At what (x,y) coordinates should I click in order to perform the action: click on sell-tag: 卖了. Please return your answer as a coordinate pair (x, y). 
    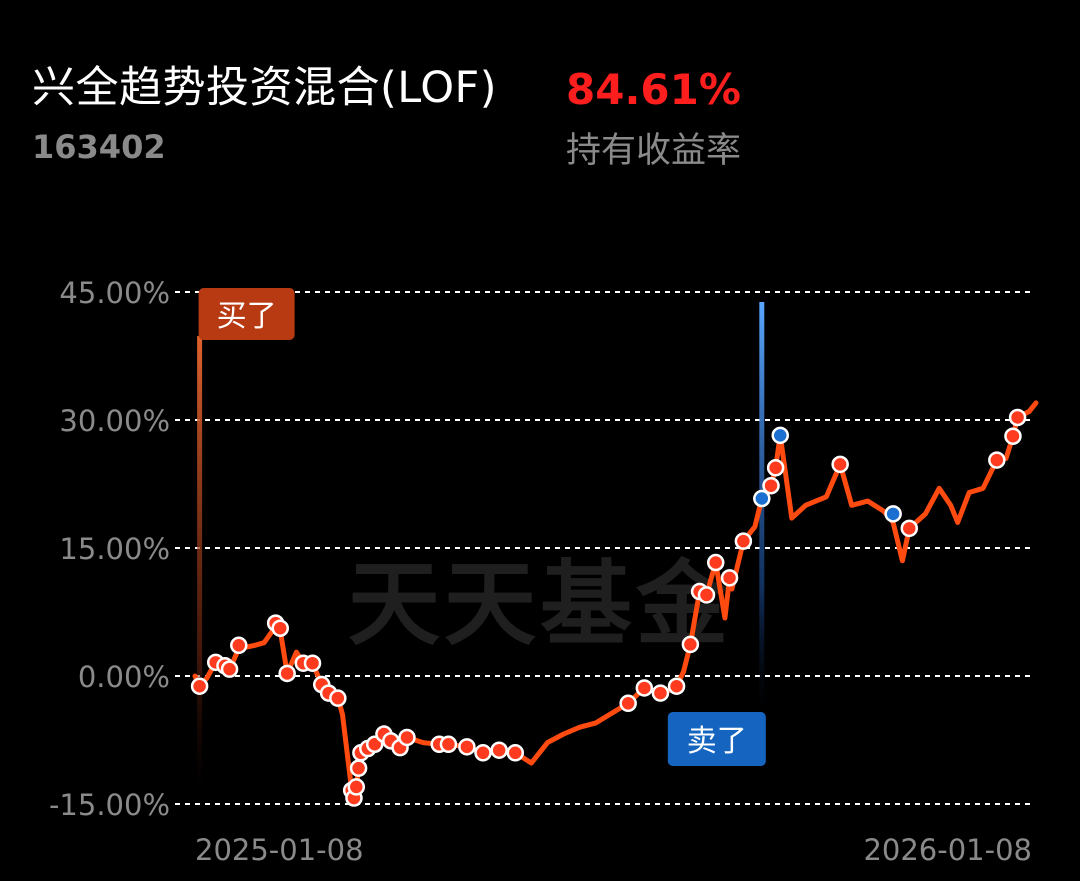
    Looking at the image, I should click on (716, 739).